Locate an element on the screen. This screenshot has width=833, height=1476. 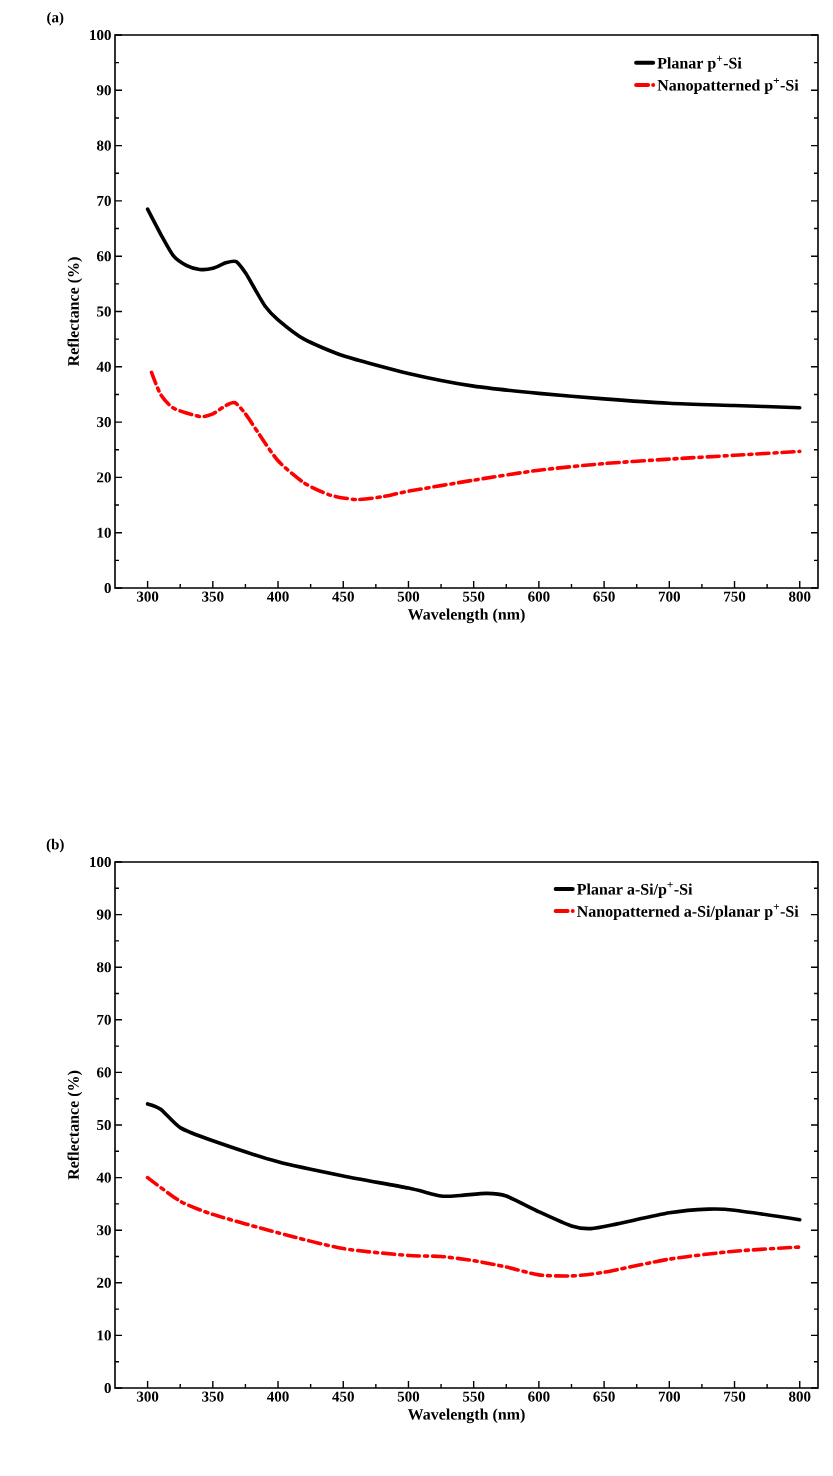
chart-title: (b) is located at coordinates (55, 845).